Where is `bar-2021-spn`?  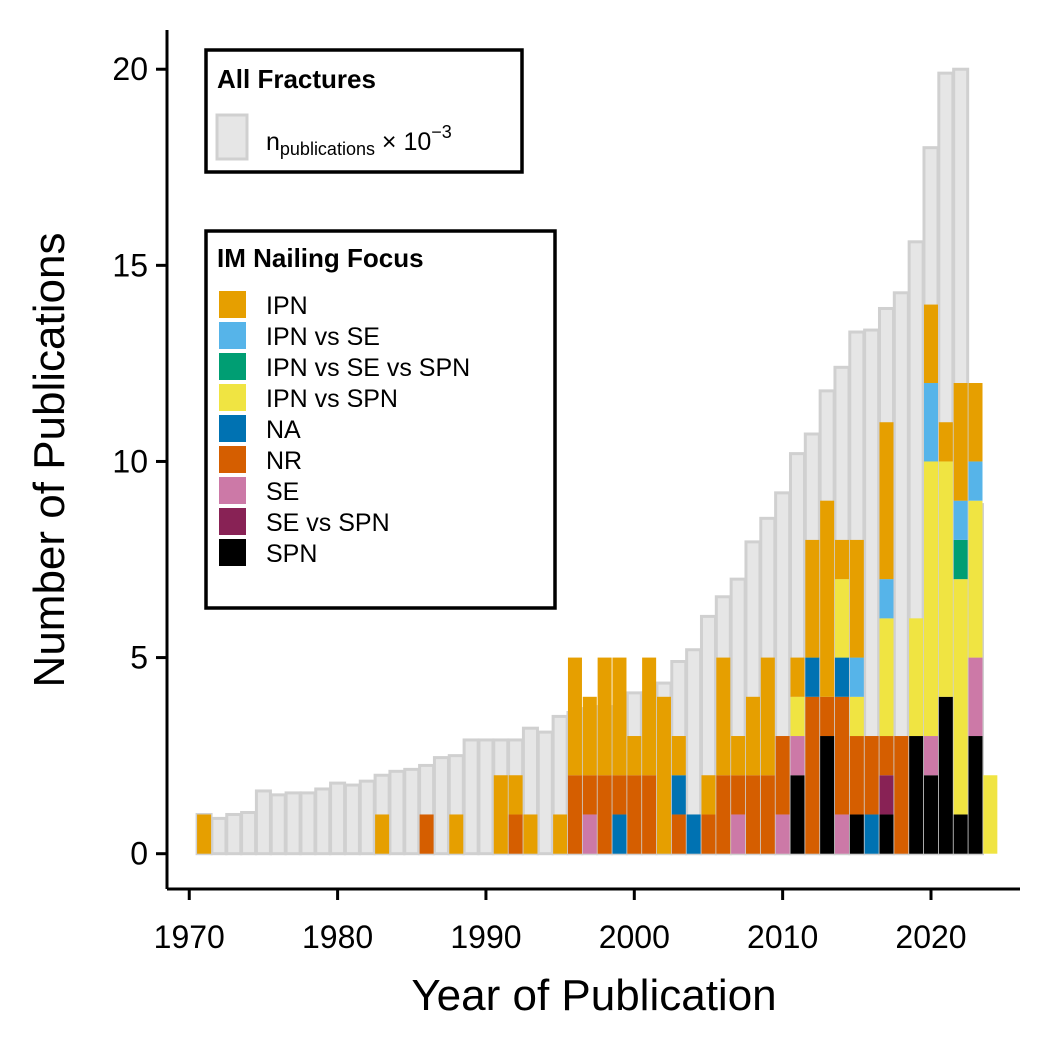
bar-2021-spn is located at coordinates (945, 775).